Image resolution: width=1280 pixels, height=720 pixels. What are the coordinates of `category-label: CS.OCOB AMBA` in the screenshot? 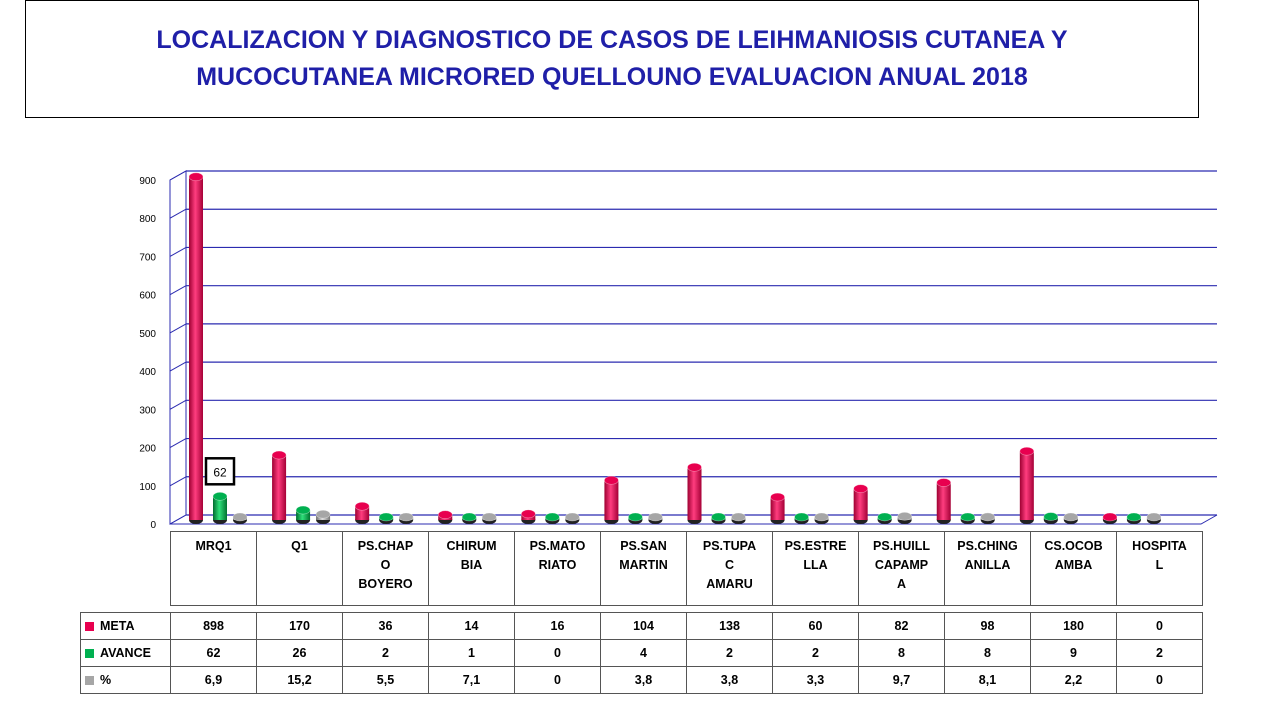 It's located at (1073, 568).